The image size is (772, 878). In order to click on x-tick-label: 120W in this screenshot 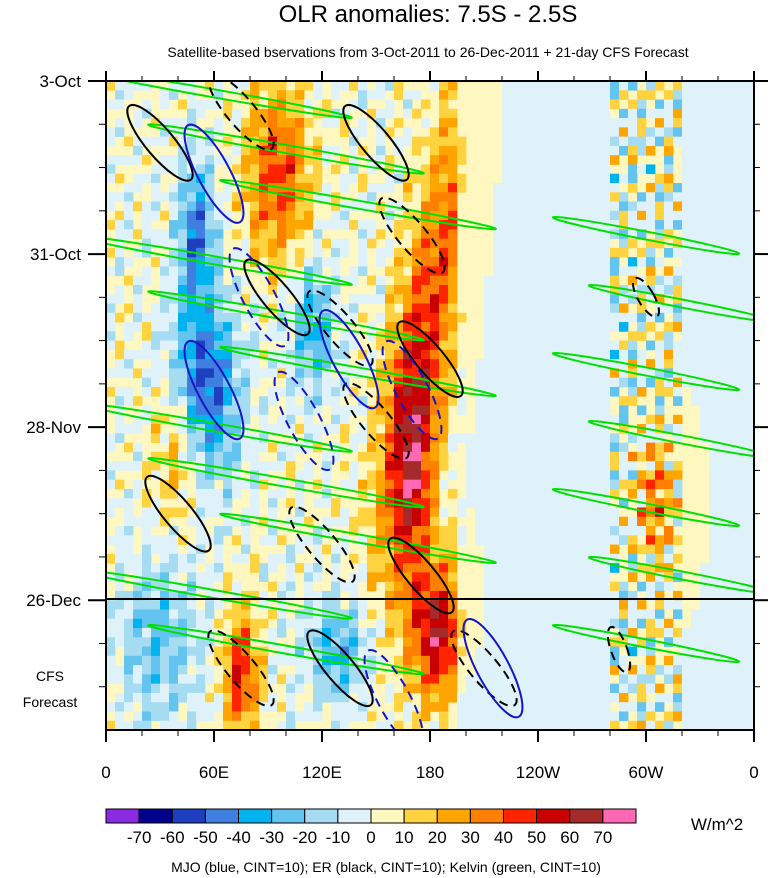, I will do `click(538, 772)`.